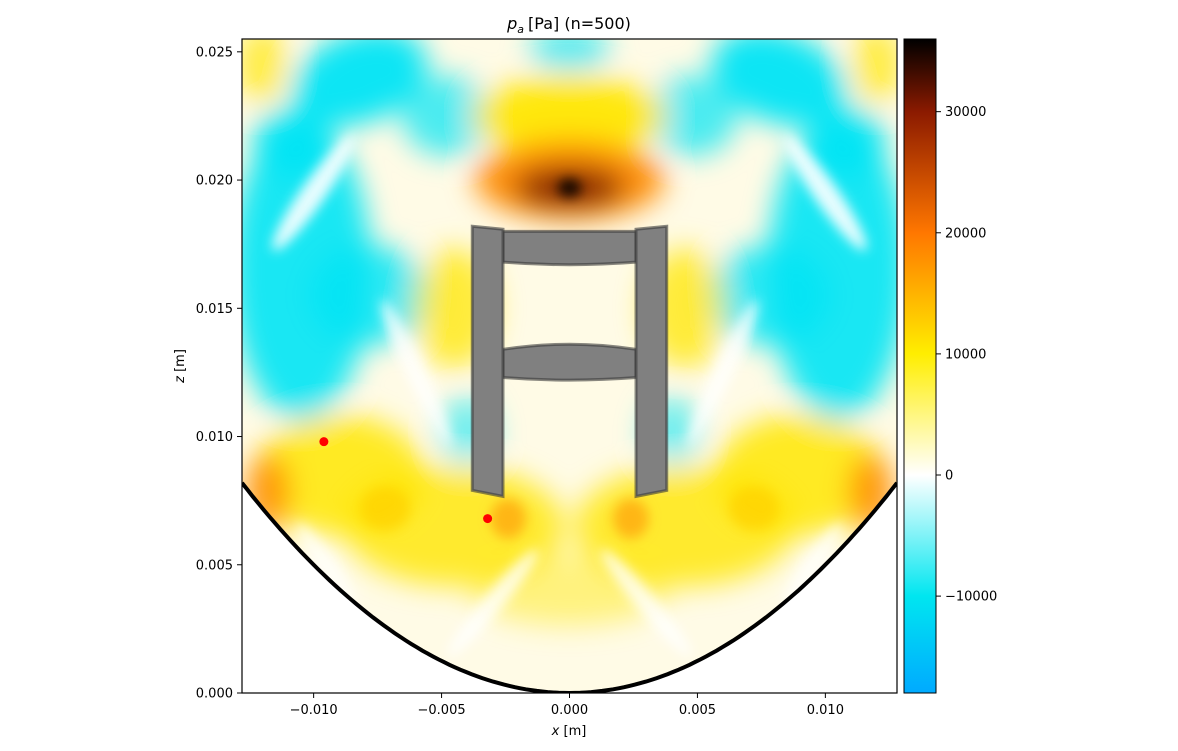 The height and width of the screenshot is (751, 1178). I want to click on y-axis-label: z [m], so click(180, 366).